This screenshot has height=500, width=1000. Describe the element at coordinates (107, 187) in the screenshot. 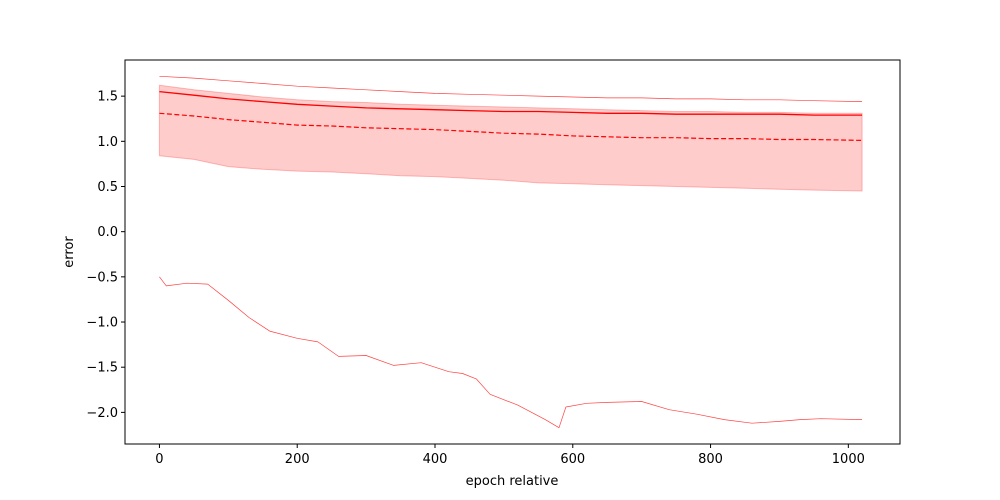

I see `y-tick-label: 0.5` at that location.